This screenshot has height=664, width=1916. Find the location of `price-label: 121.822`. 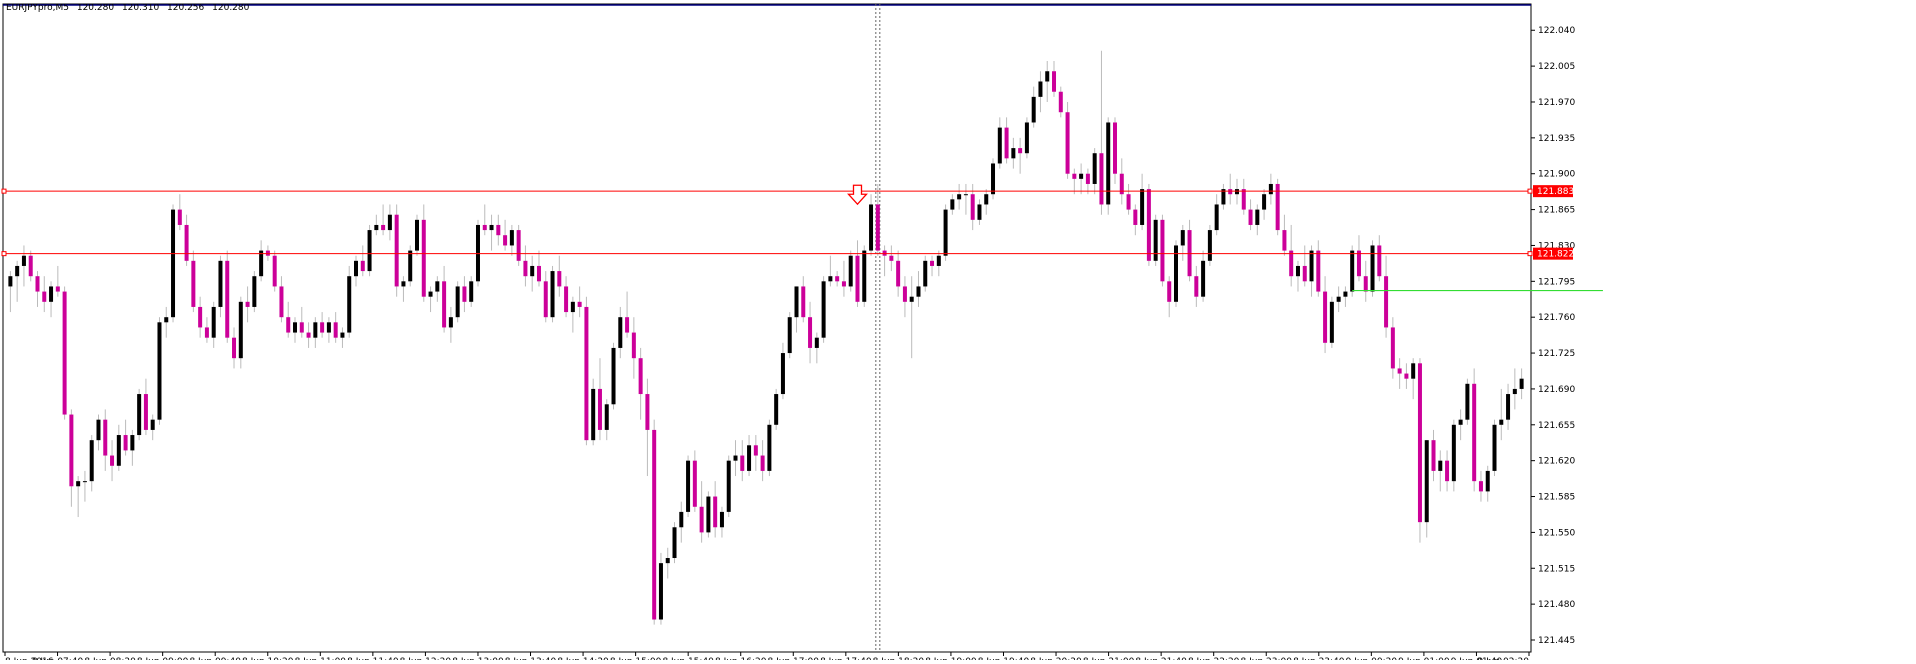

price-label: 121.822 is located at coordinates (1555, 255).